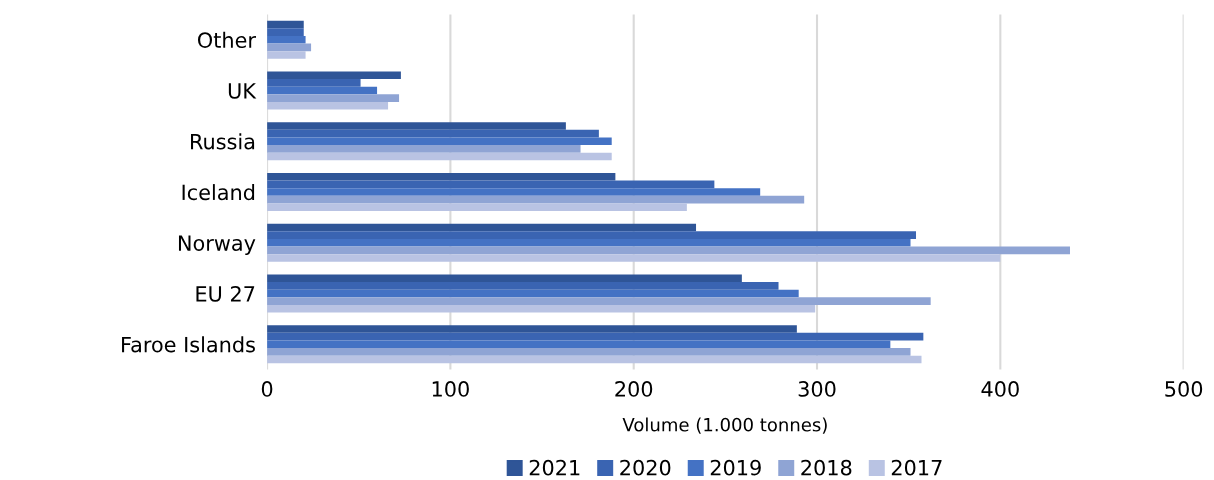 The height and width of the screenshot is (480, 1214). I want to click on legend-label: 2020, so click(645, 467).